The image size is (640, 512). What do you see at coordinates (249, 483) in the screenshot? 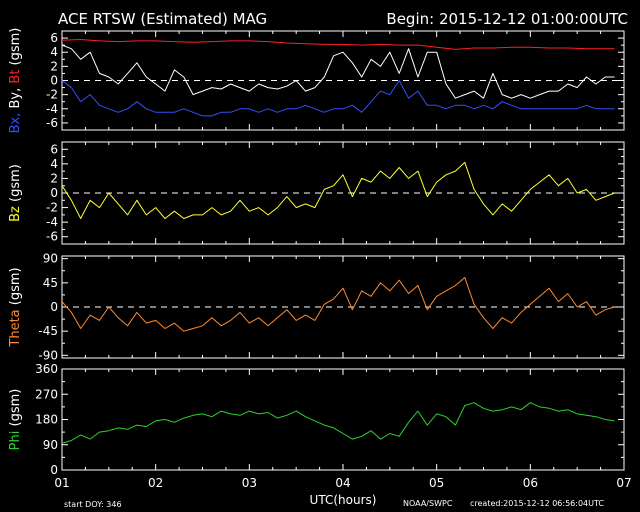
I see `x-tick-label: 03` at bounding box center [249, 483].